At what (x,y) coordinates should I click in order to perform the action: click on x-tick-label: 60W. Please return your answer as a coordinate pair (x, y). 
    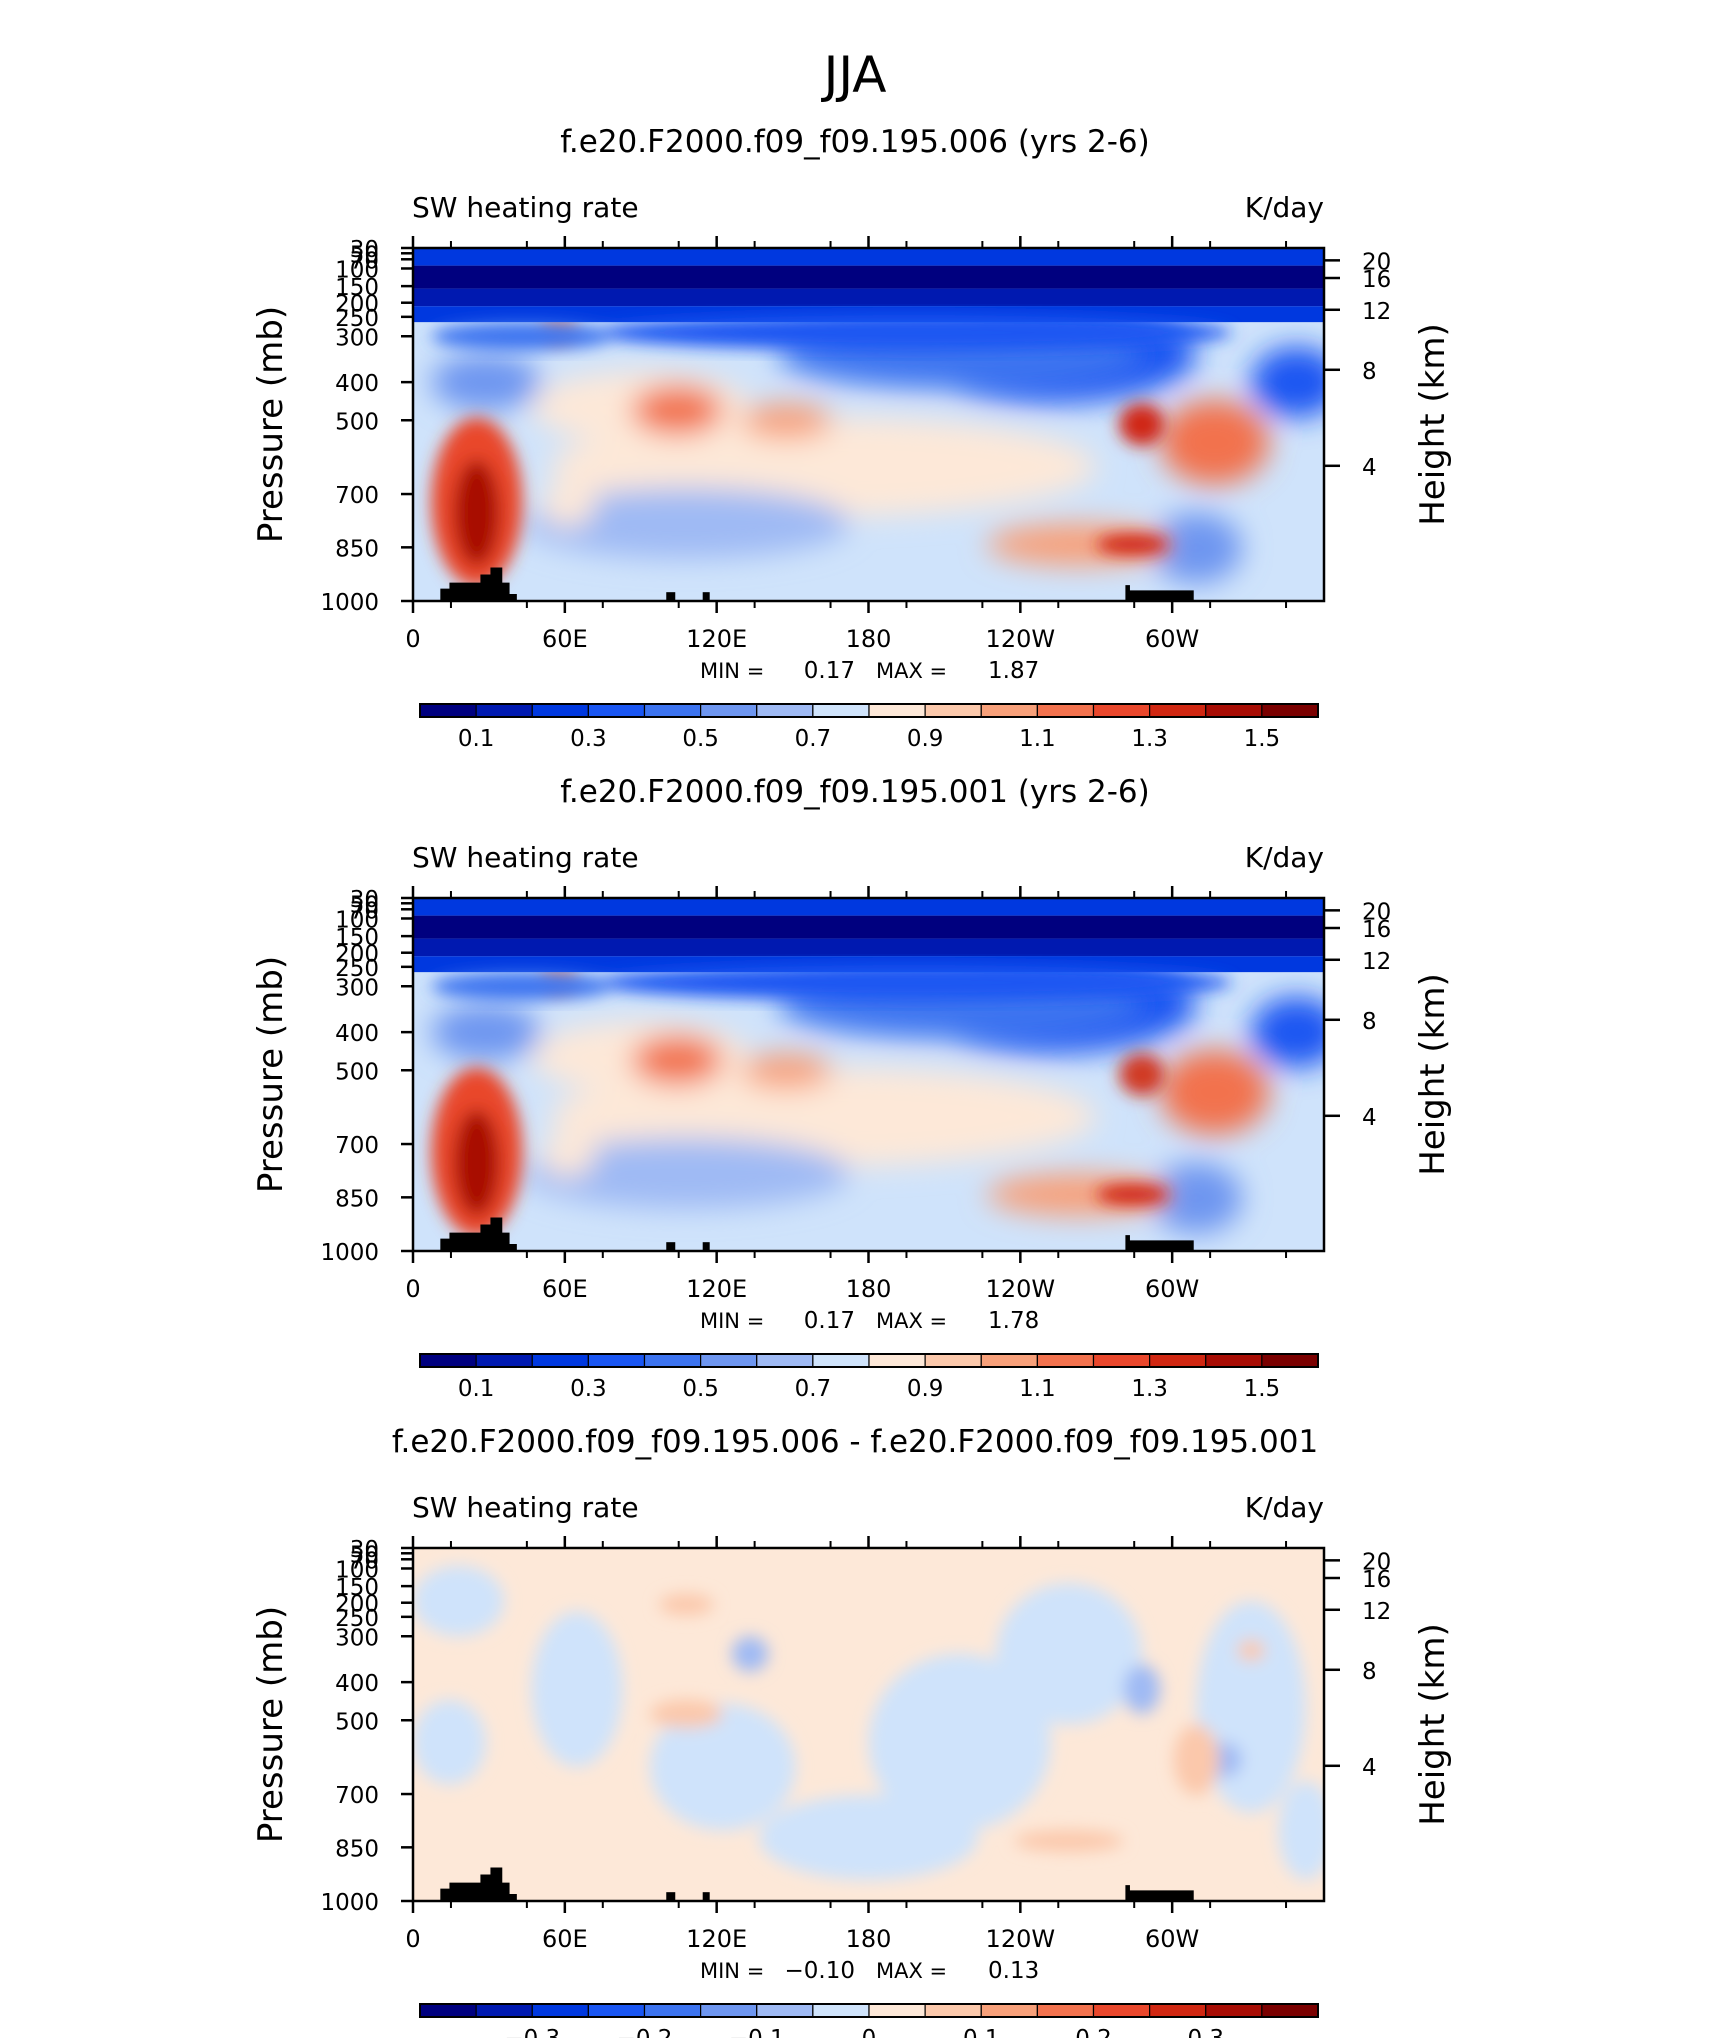
    Looking at the image, I should click on (1172, 1939).